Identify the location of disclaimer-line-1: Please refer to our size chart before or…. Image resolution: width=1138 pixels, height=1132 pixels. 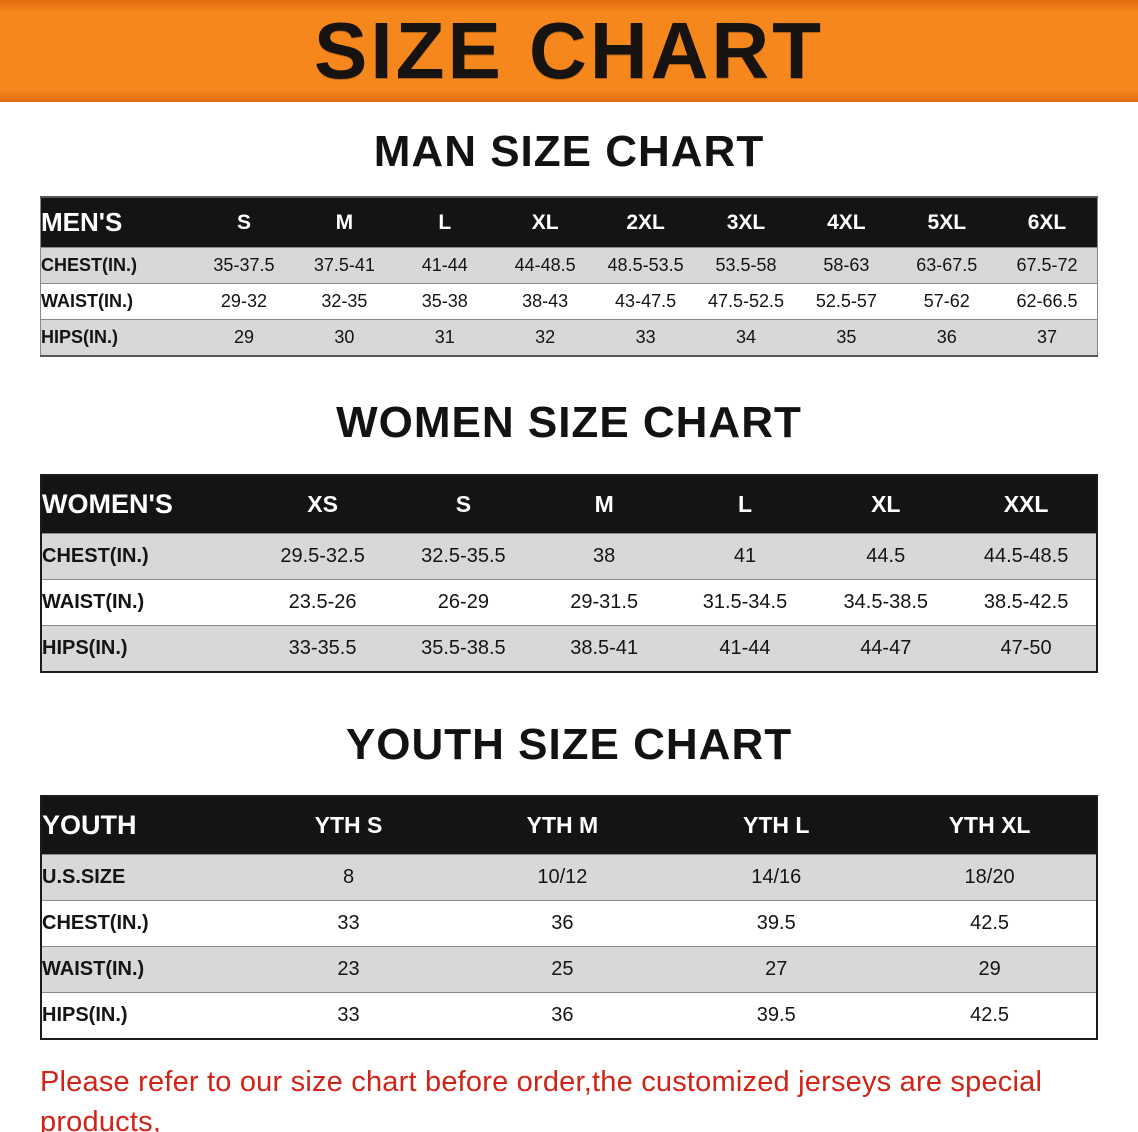
(541, 1099).